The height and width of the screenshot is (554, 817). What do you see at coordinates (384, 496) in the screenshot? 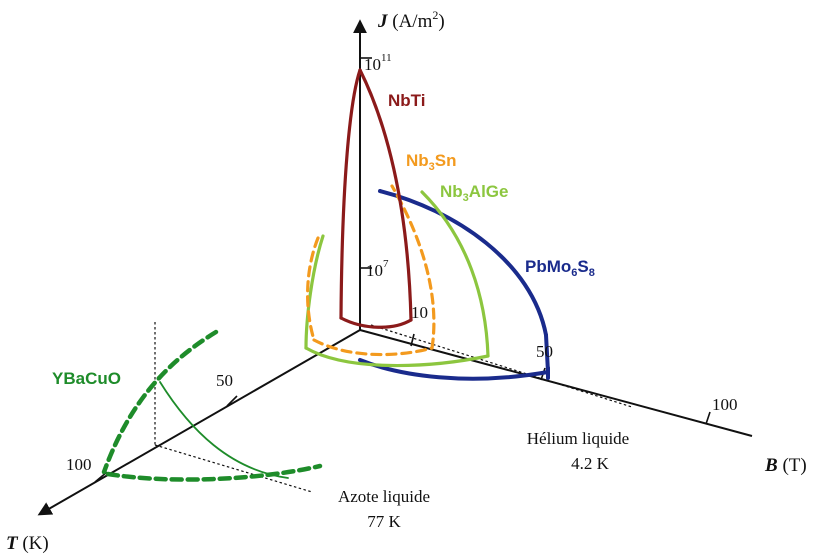
I see `azote-label: Azote liquide` at bounding box center [384, 496].